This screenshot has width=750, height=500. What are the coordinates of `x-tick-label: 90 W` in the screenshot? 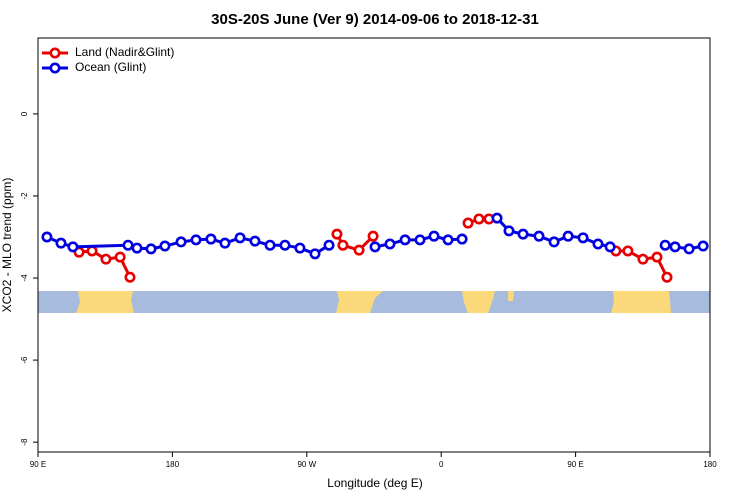 It's located at (306, 464).